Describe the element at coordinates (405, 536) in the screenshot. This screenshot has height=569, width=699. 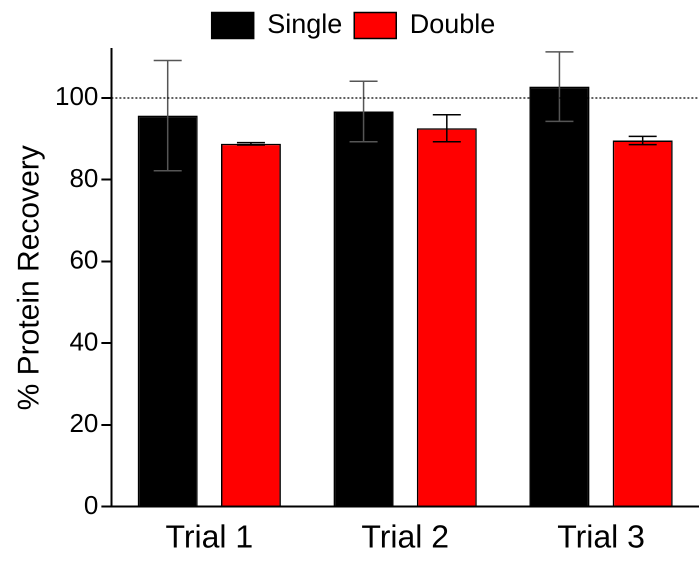
I see `x-tick-label: Trial 2` at that location.